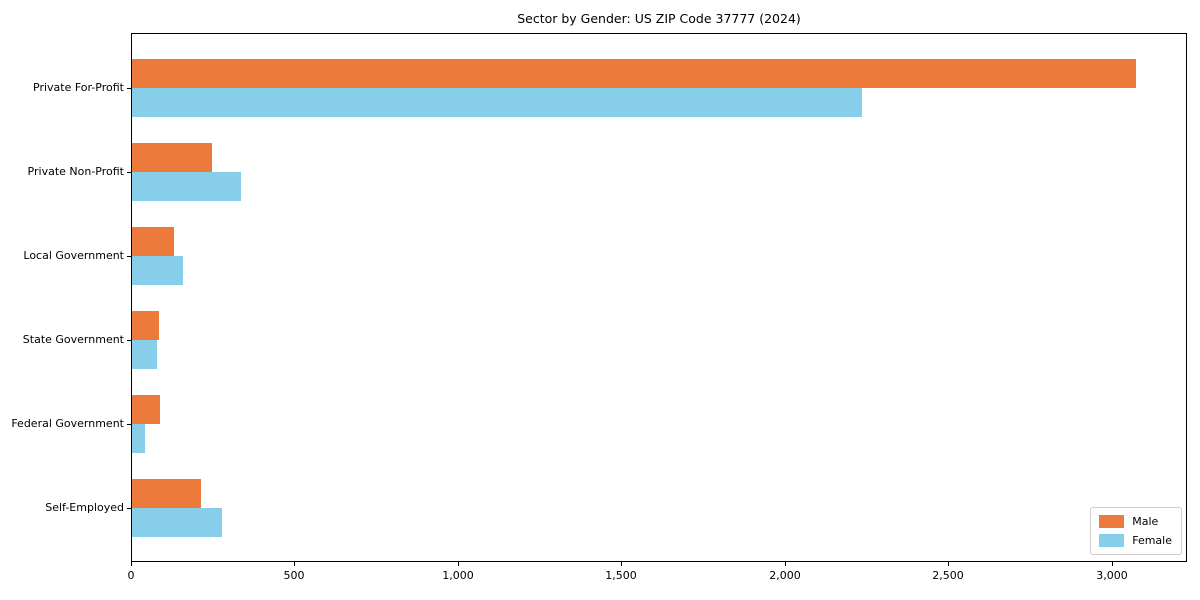 This screenshot has width=1200, height=600. Describe the element at coordinates (948, 575) in the screenshot. I see `x-tick-label-5: 2,500` at that location.